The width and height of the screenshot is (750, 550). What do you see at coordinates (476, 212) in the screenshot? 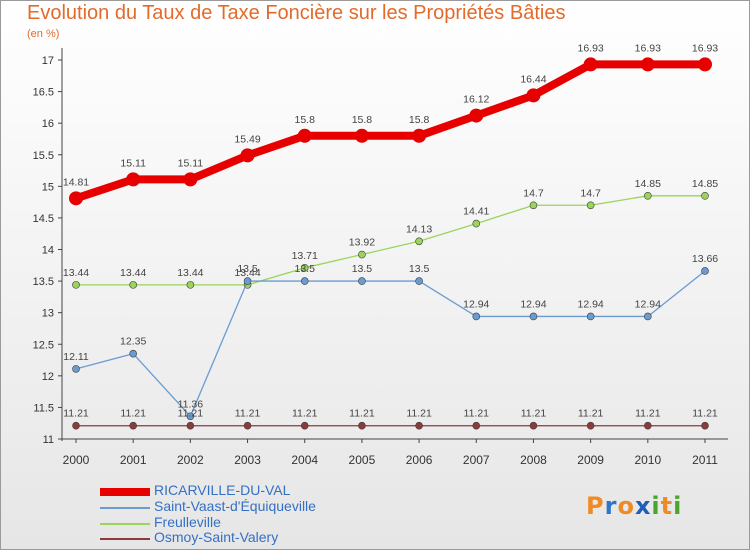
I see `data-label: 14.41` at bounding box center [476, 212].